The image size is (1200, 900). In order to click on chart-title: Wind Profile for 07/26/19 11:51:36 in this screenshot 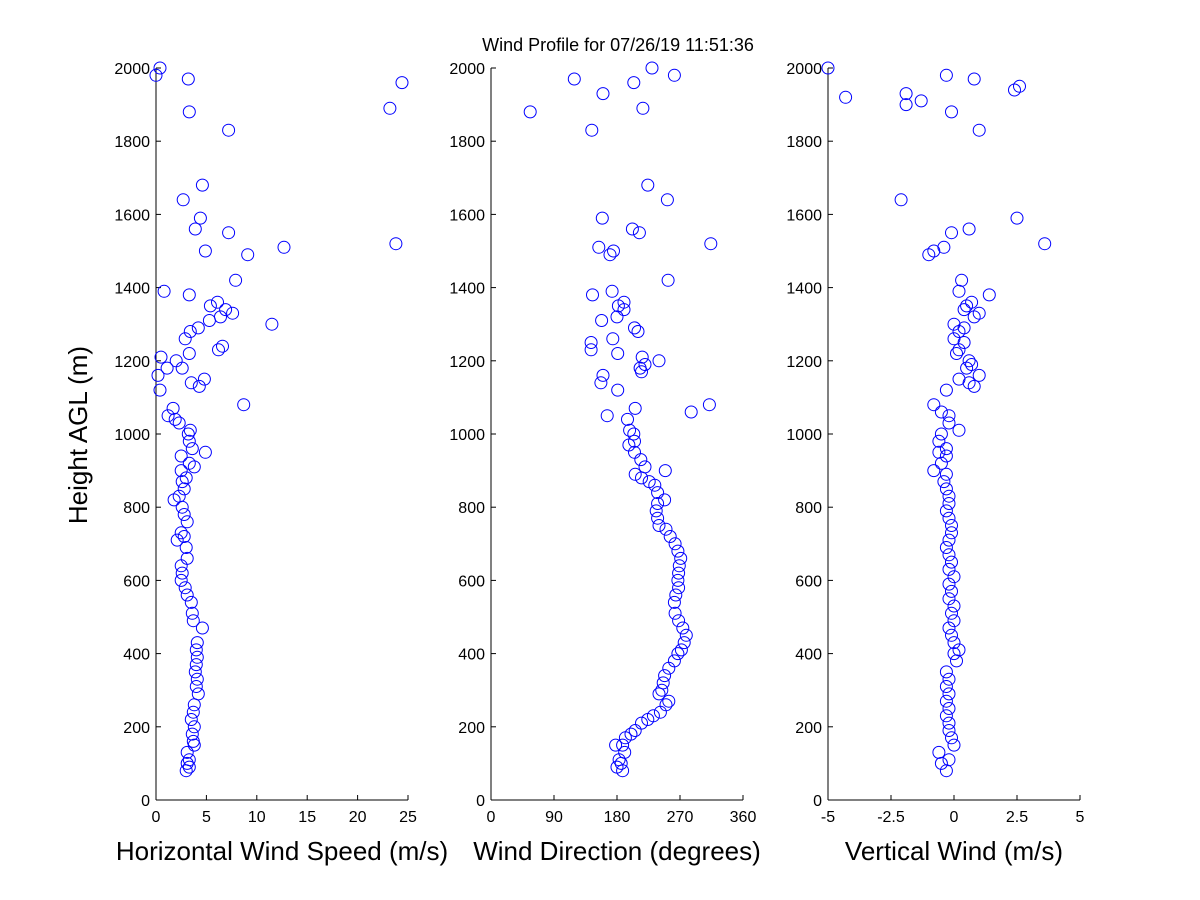, I will do `click(618, 45)`.